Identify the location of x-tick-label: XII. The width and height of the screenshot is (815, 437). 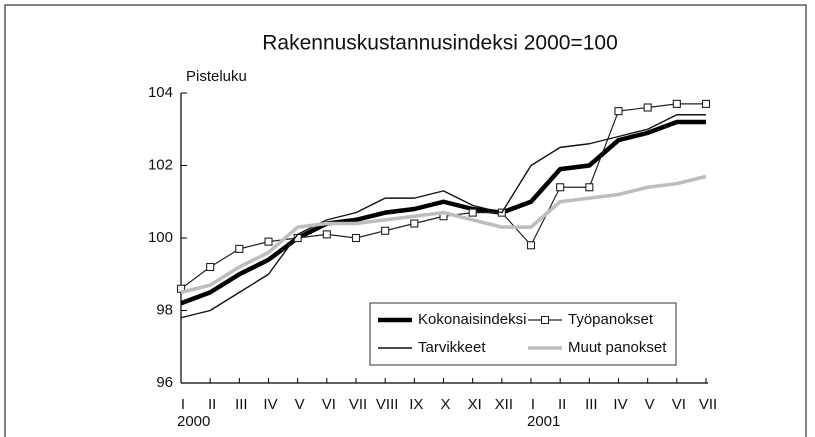
(504, 404).